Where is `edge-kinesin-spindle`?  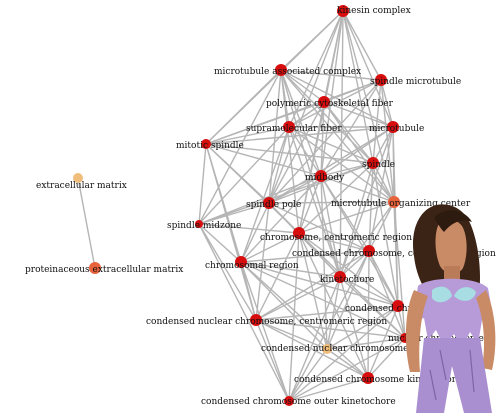 edge-kinesin-spindle is located at coordinates (358, 87).